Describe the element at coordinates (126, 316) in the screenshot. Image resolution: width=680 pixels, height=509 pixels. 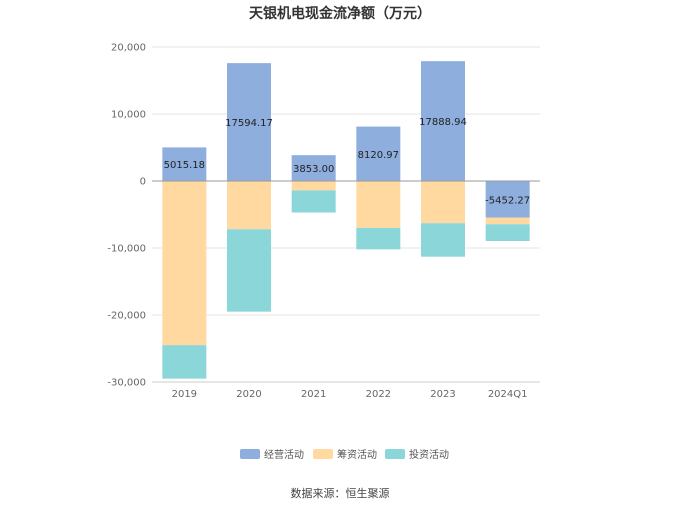
I see `y-tick-label: -20,000` at that location.